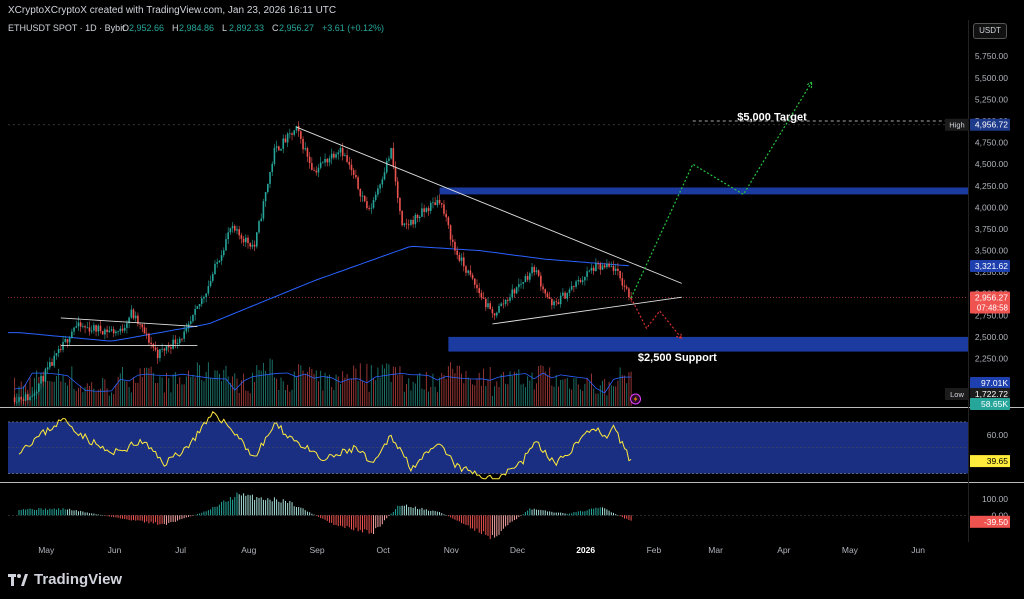 This screenshot has height=599, width=1024. Describe the element at coordinates (656, 318) in the screenshot. I see `bearish-projection` at that location.